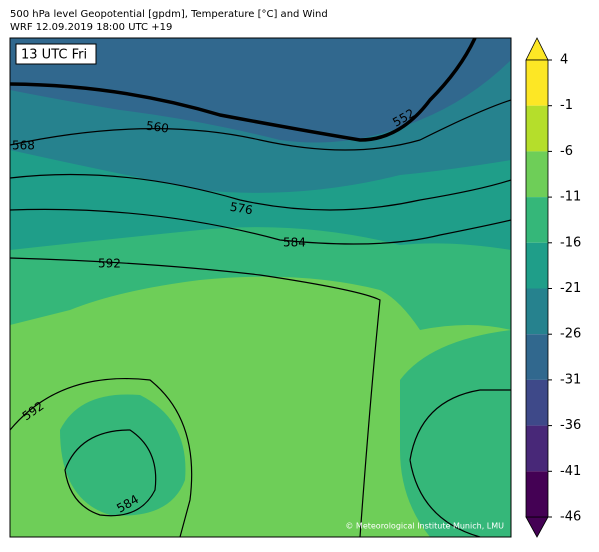 This screenshot has height=552, width=599. What do you see at coordinates (566, 105) in the screenshot?
I see `colorbar-tick-label: -1` at bounding box center [566, 105].